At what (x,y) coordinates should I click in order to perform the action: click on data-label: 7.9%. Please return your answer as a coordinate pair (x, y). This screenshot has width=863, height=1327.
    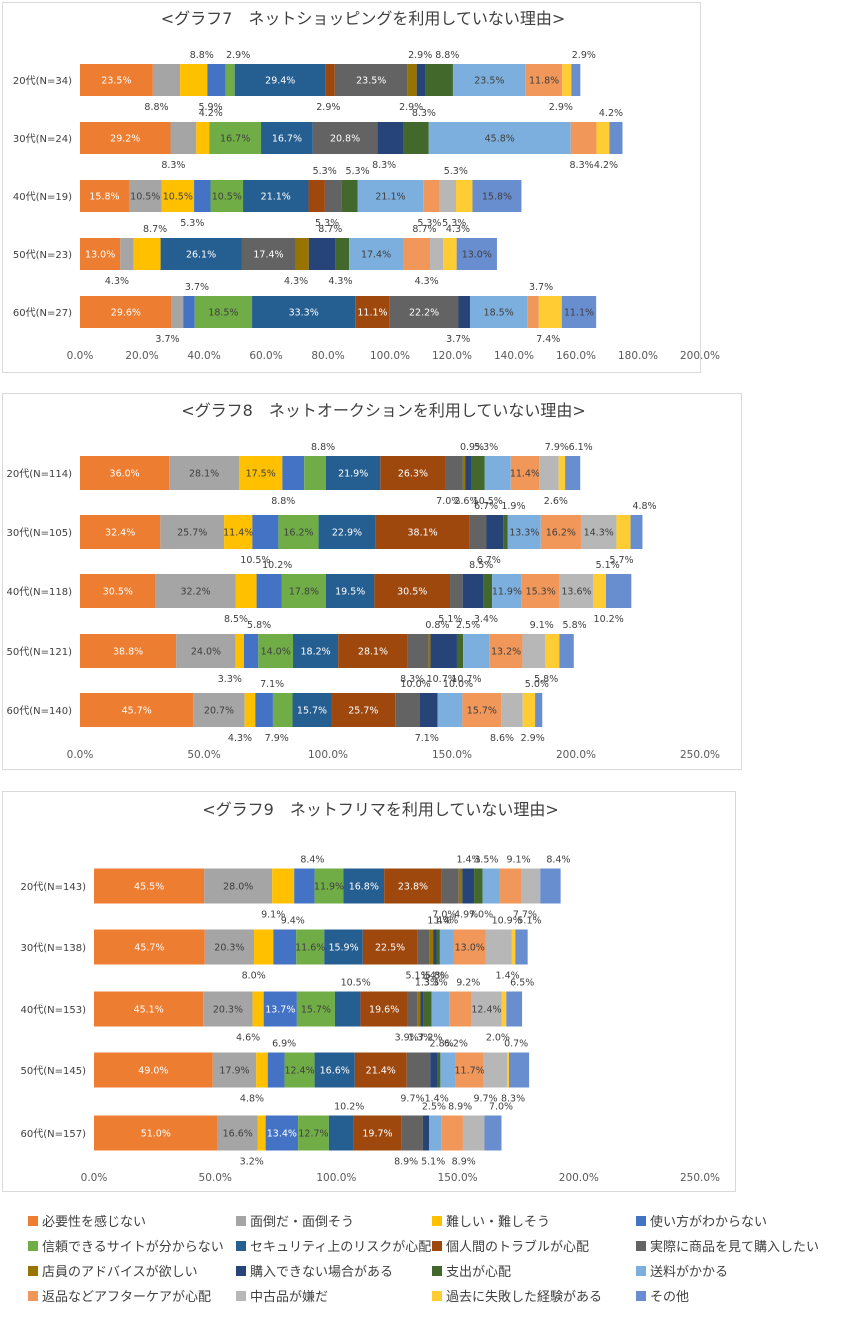
    Looking at the image, I should click on (557, 447).